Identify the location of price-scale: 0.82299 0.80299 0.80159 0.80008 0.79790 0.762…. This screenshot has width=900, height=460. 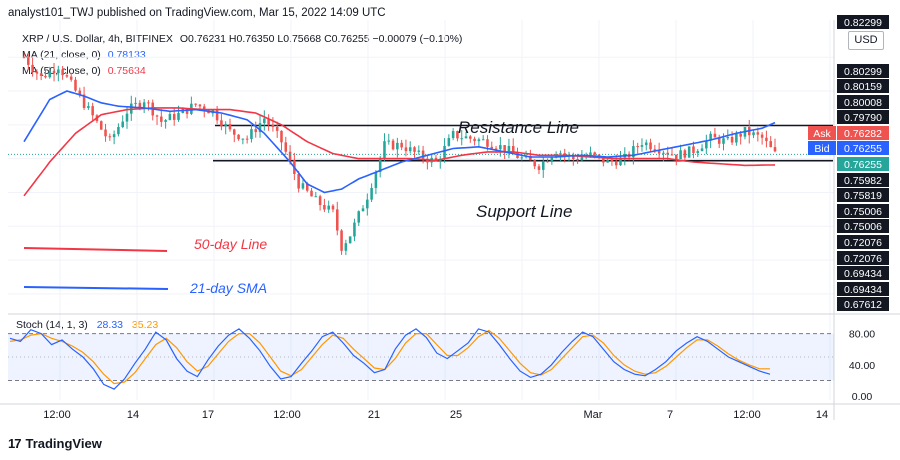
(848, 163).